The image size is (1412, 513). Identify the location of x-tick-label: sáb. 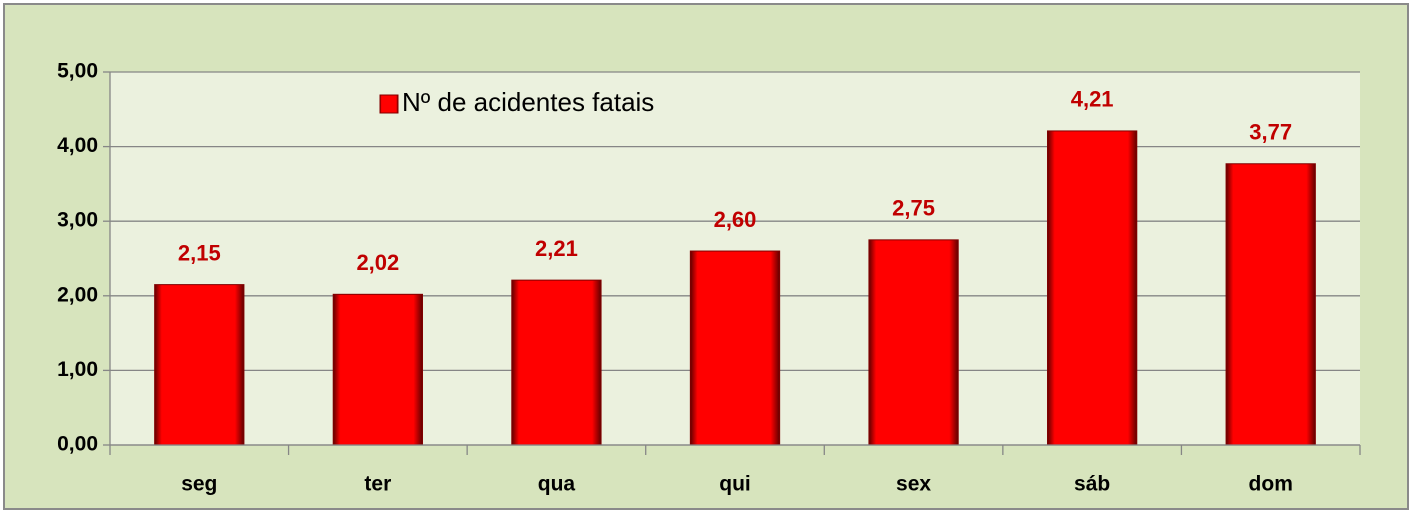
(1092, 484).